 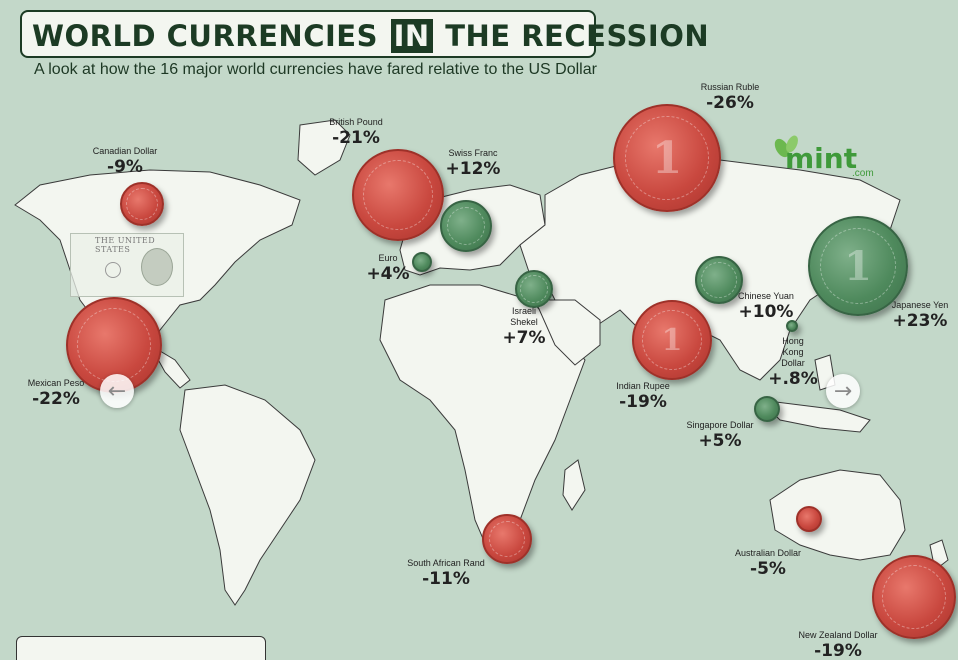 I want to click on currency-change: +.8%, so click(x=793, y=379).